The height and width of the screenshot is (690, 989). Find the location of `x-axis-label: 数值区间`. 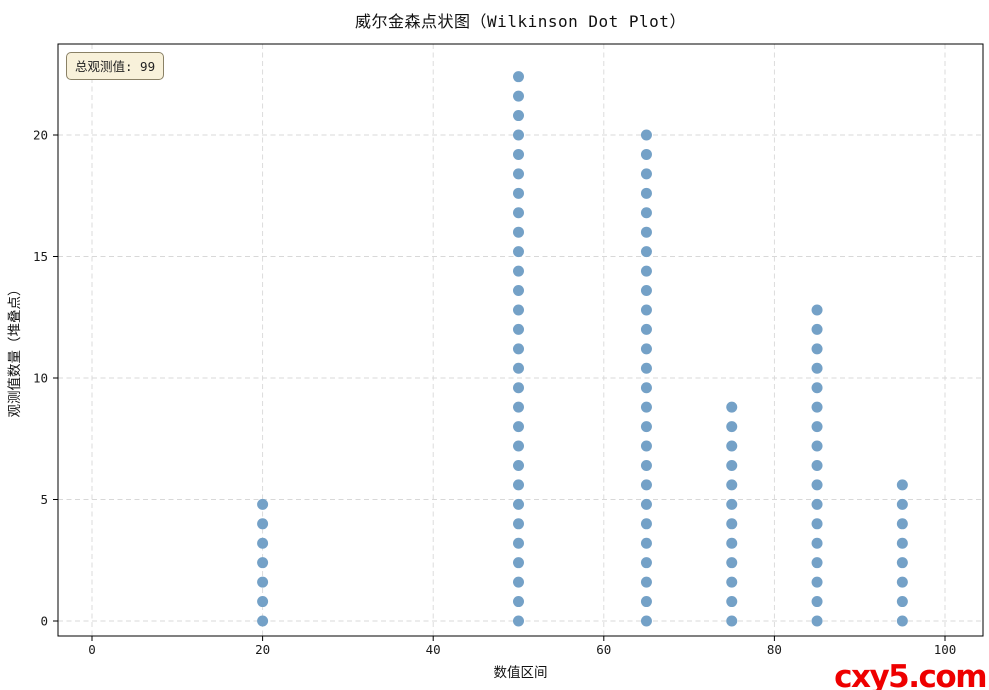

x-axis-label: 数值区间 is located at coordinates (520, 673).